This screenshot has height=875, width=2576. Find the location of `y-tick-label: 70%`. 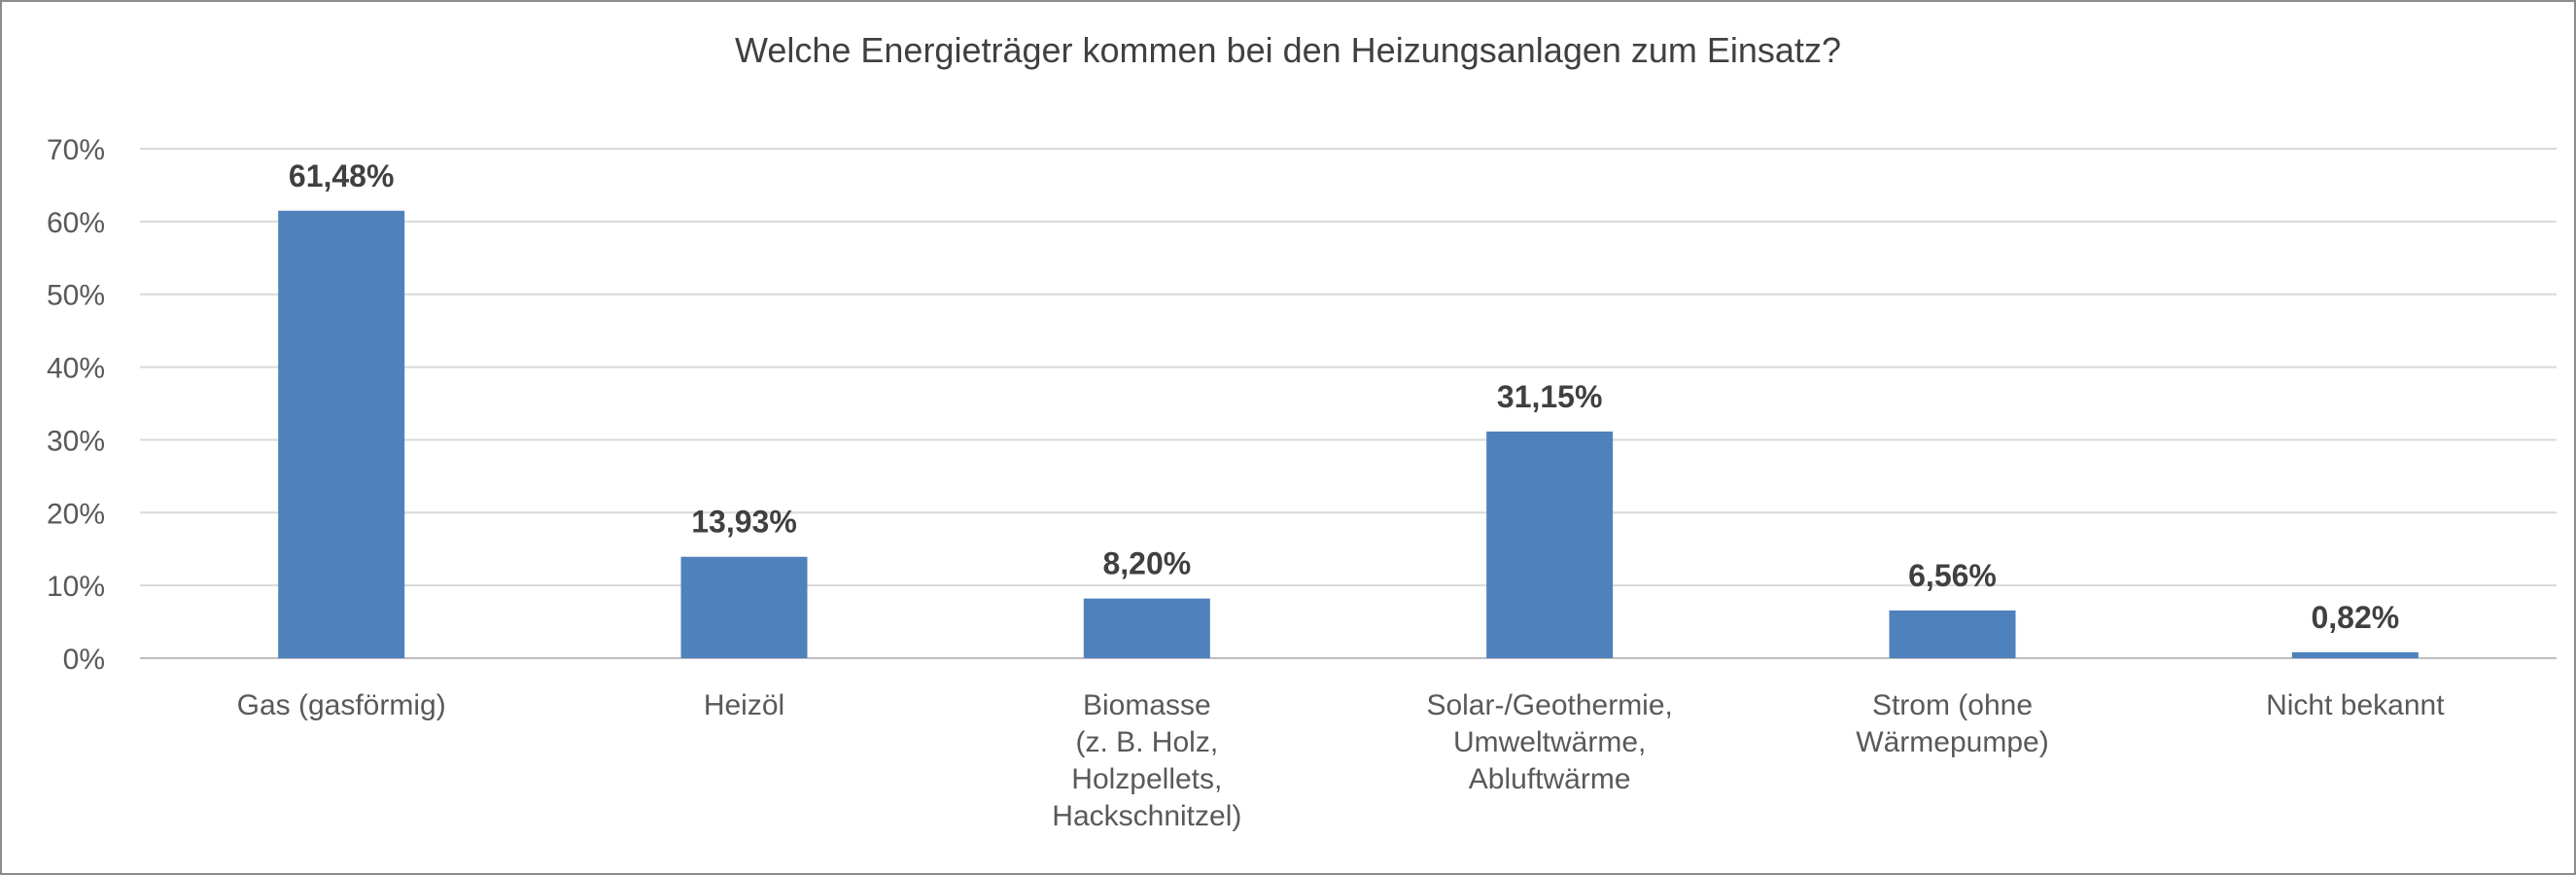

y-tick-label: 70% is located at coordinates (76, 150).